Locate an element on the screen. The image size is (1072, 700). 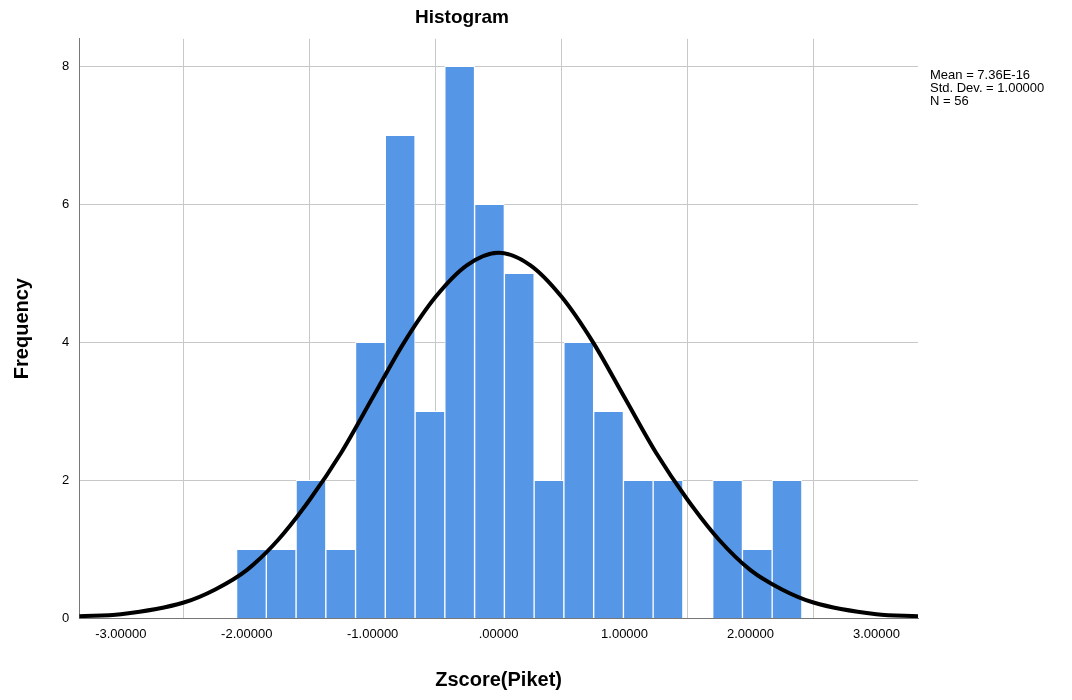
x-tick-label: 1.00000 is located at coordinates (625, 633).